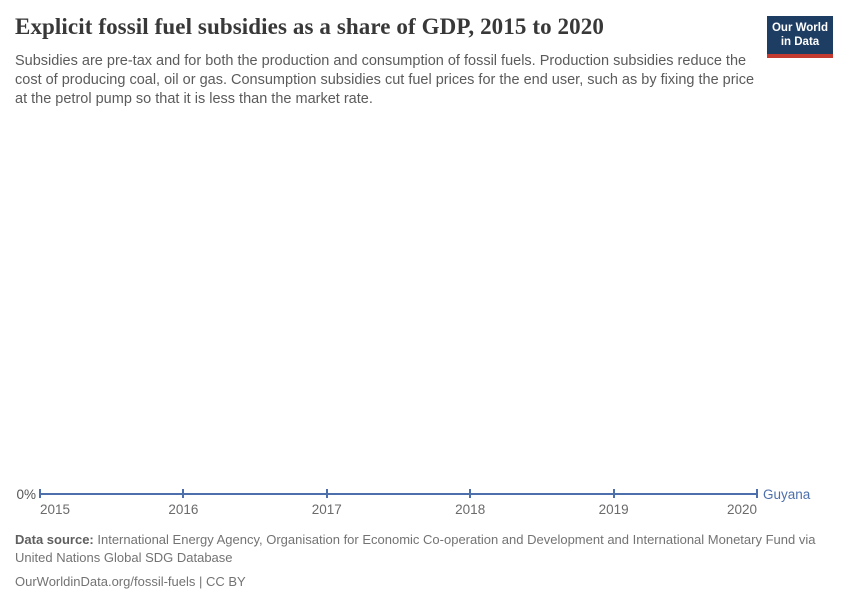 The height and width of the screenshot is (600, 850). I want to click on data-point-marker-2018, so click(470, 493).